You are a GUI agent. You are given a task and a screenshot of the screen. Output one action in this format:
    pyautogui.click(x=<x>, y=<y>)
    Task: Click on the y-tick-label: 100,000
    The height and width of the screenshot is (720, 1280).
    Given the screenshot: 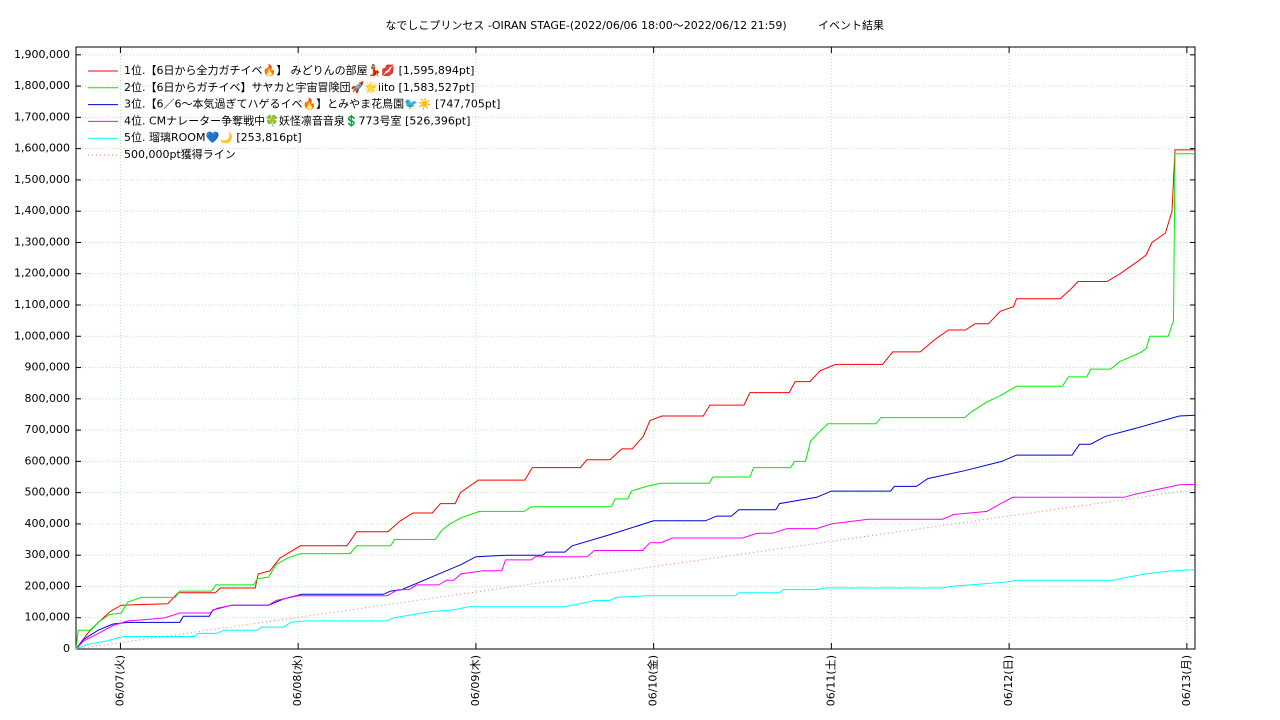 What is the action you would take?
    pyautogui.click(x=48, y=617)
    